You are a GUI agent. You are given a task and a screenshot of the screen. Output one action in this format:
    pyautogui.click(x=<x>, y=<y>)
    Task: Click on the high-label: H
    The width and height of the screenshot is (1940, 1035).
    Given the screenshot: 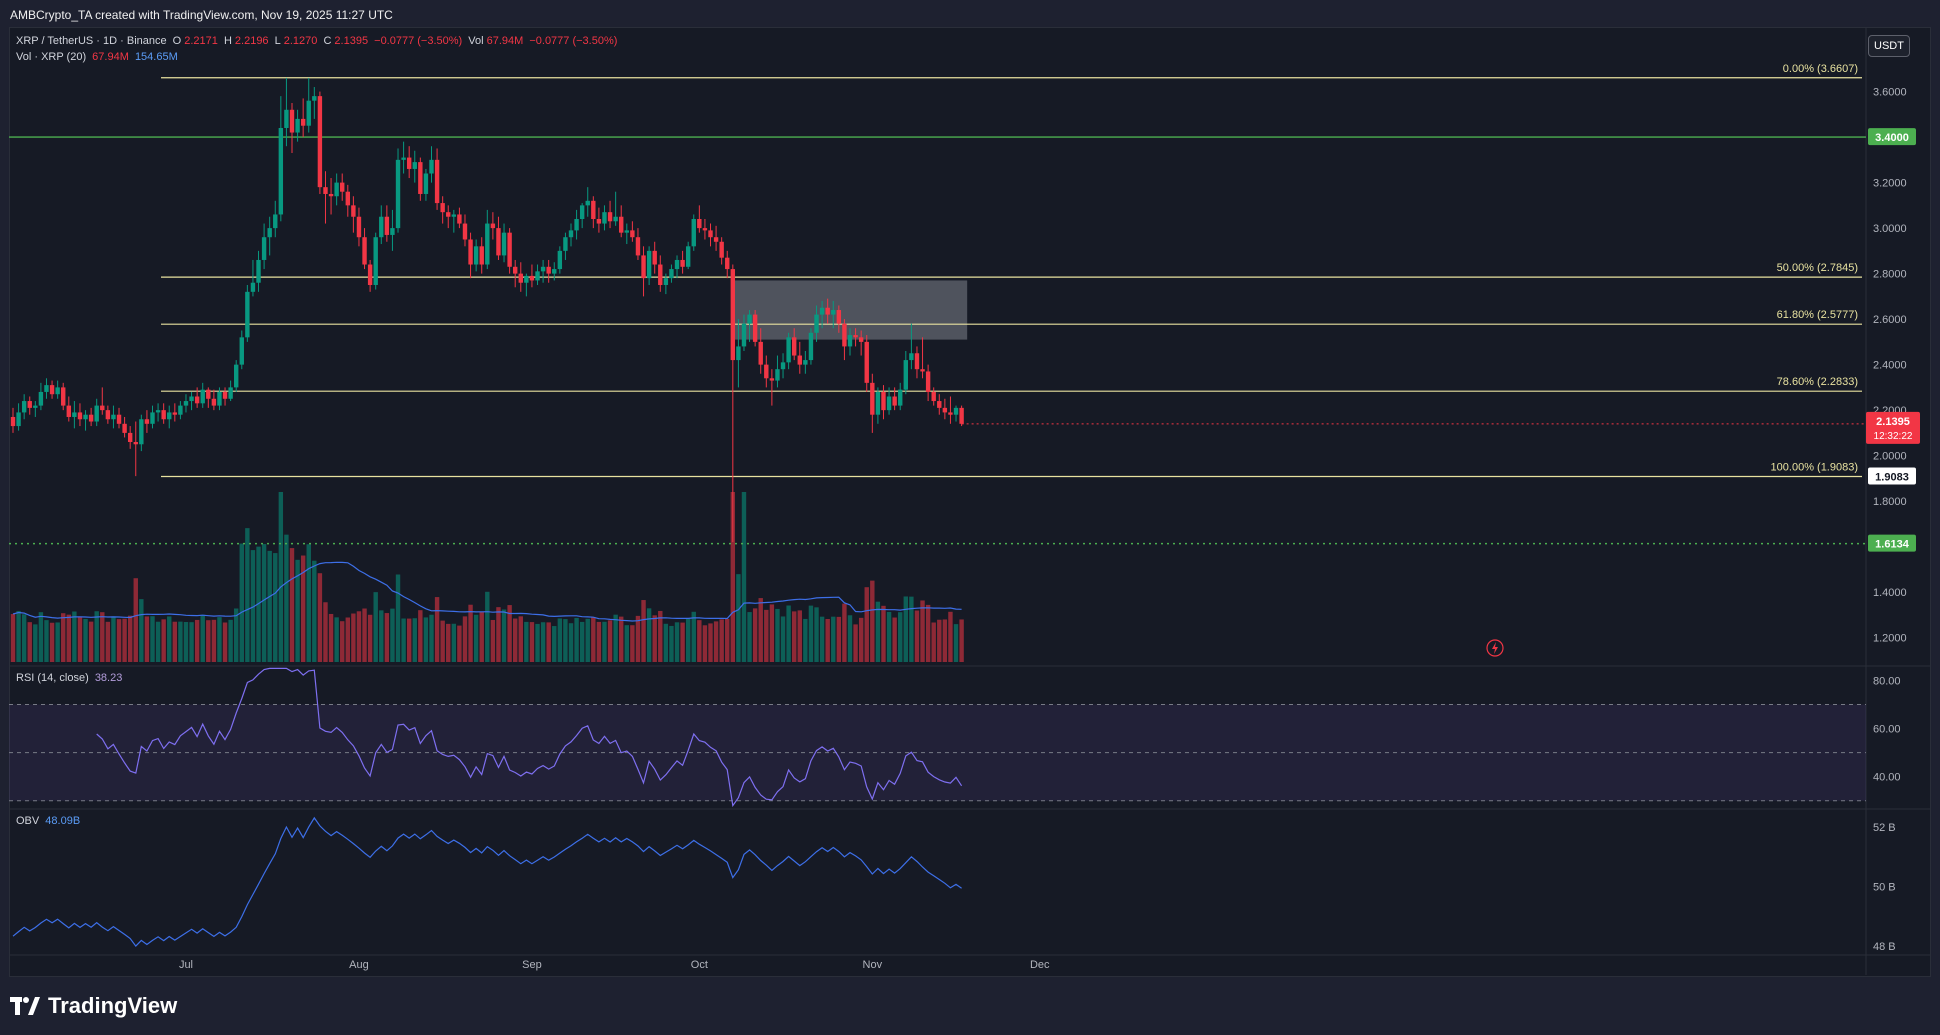 What is the action you would take?
    pyautogui.click(x=227, y=41)
    